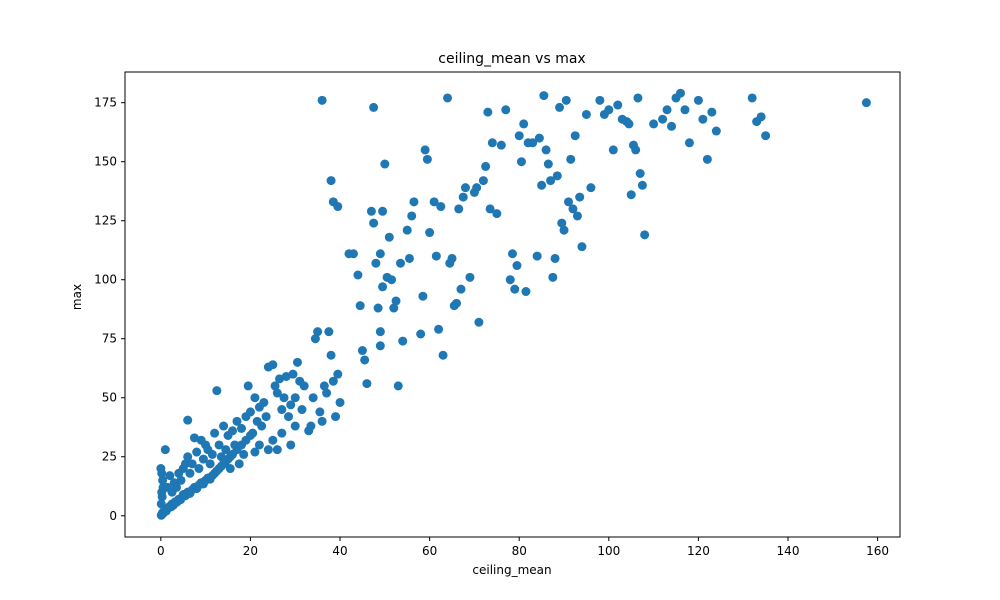  What do you see at coordinates (519, 551) in the screenshot?
I see `x-tick-label: 80` at bounding box center [519, 551].